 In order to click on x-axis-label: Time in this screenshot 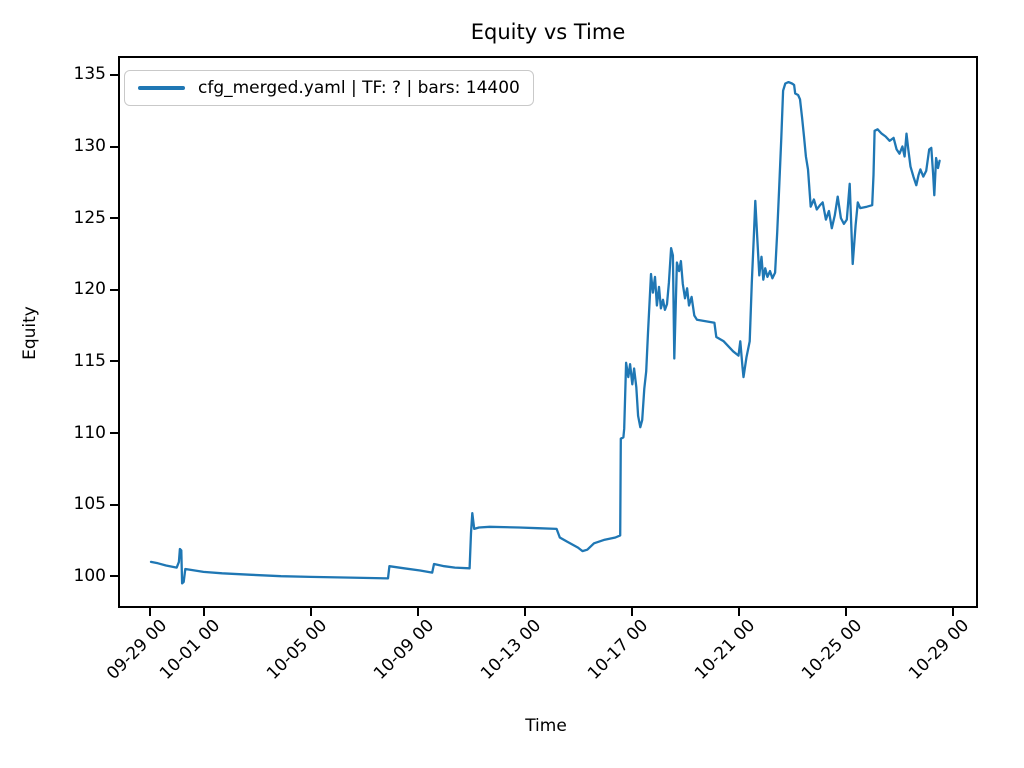, I will do `click(546, 726)`.